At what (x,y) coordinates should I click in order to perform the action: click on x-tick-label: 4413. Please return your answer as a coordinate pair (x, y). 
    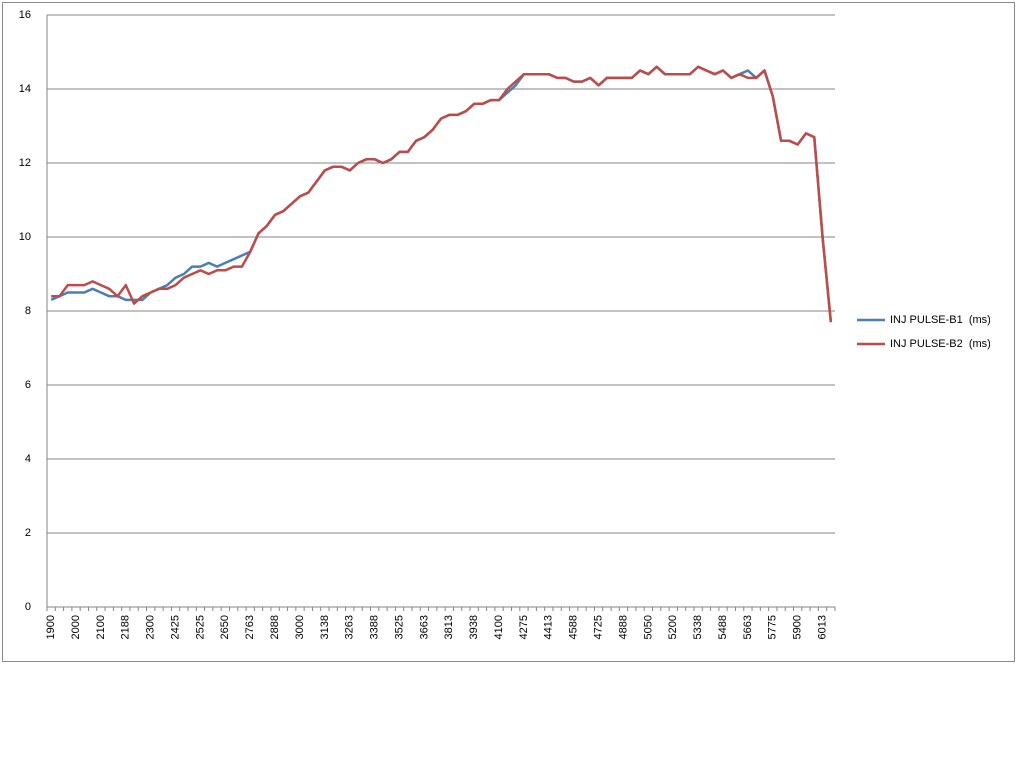
    Looking at the image, I should click on (549, 627).